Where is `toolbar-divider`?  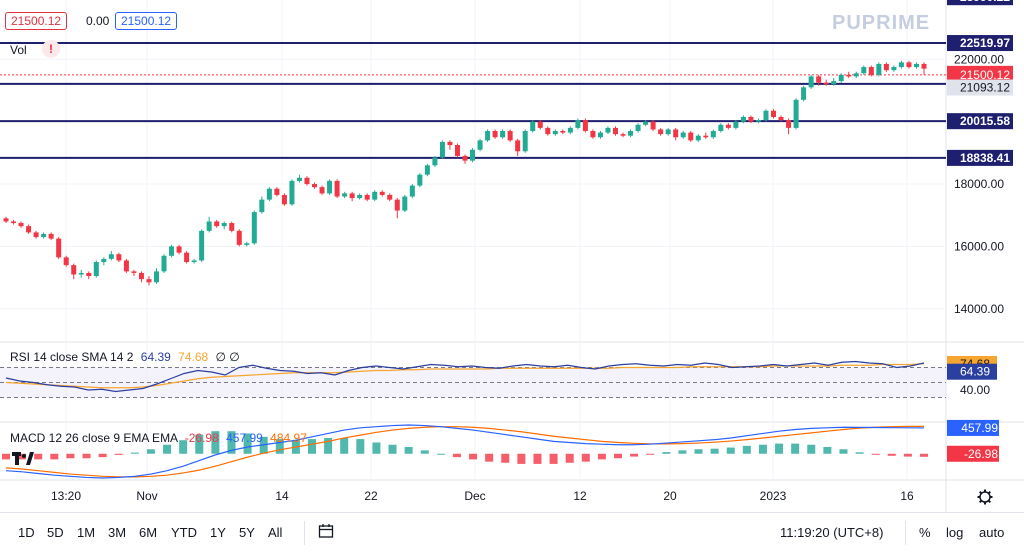 toolbar-divider is located at coordinates (905, 533).